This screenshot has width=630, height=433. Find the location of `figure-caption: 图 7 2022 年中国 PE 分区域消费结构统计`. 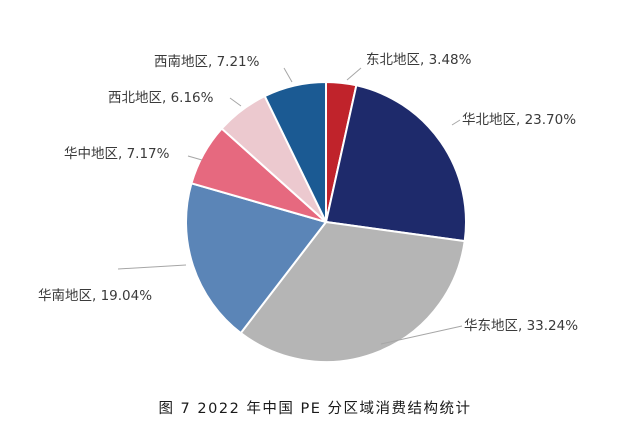

figure-caption: 图 7 2022 年中国 PE 分区域消费结构统计 is located at coordinates (315, 409).